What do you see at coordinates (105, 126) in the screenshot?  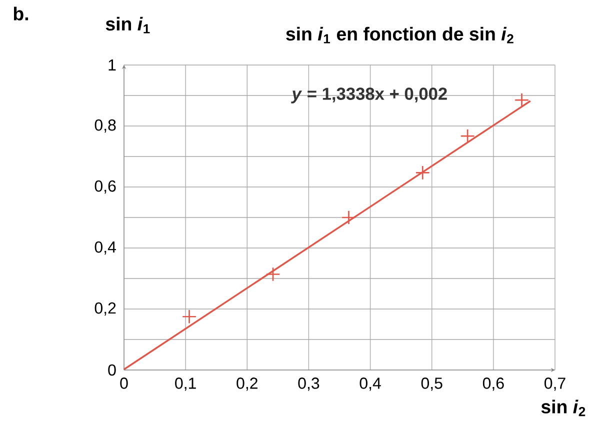 I see `y-tick-label: 0,8` at bounding box center [105, 126].